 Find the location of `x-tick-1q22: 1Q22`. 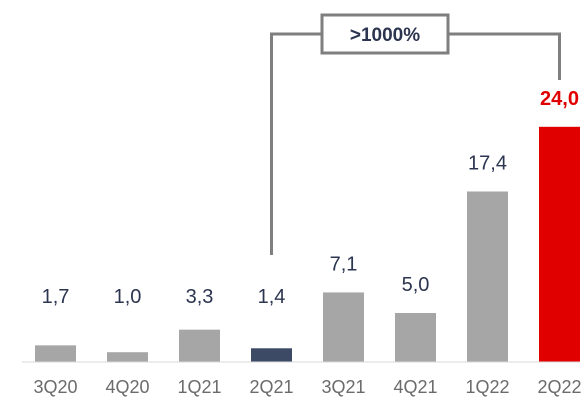

x-tick-1q22: 1Q22 is located at coordinates (487, 387).